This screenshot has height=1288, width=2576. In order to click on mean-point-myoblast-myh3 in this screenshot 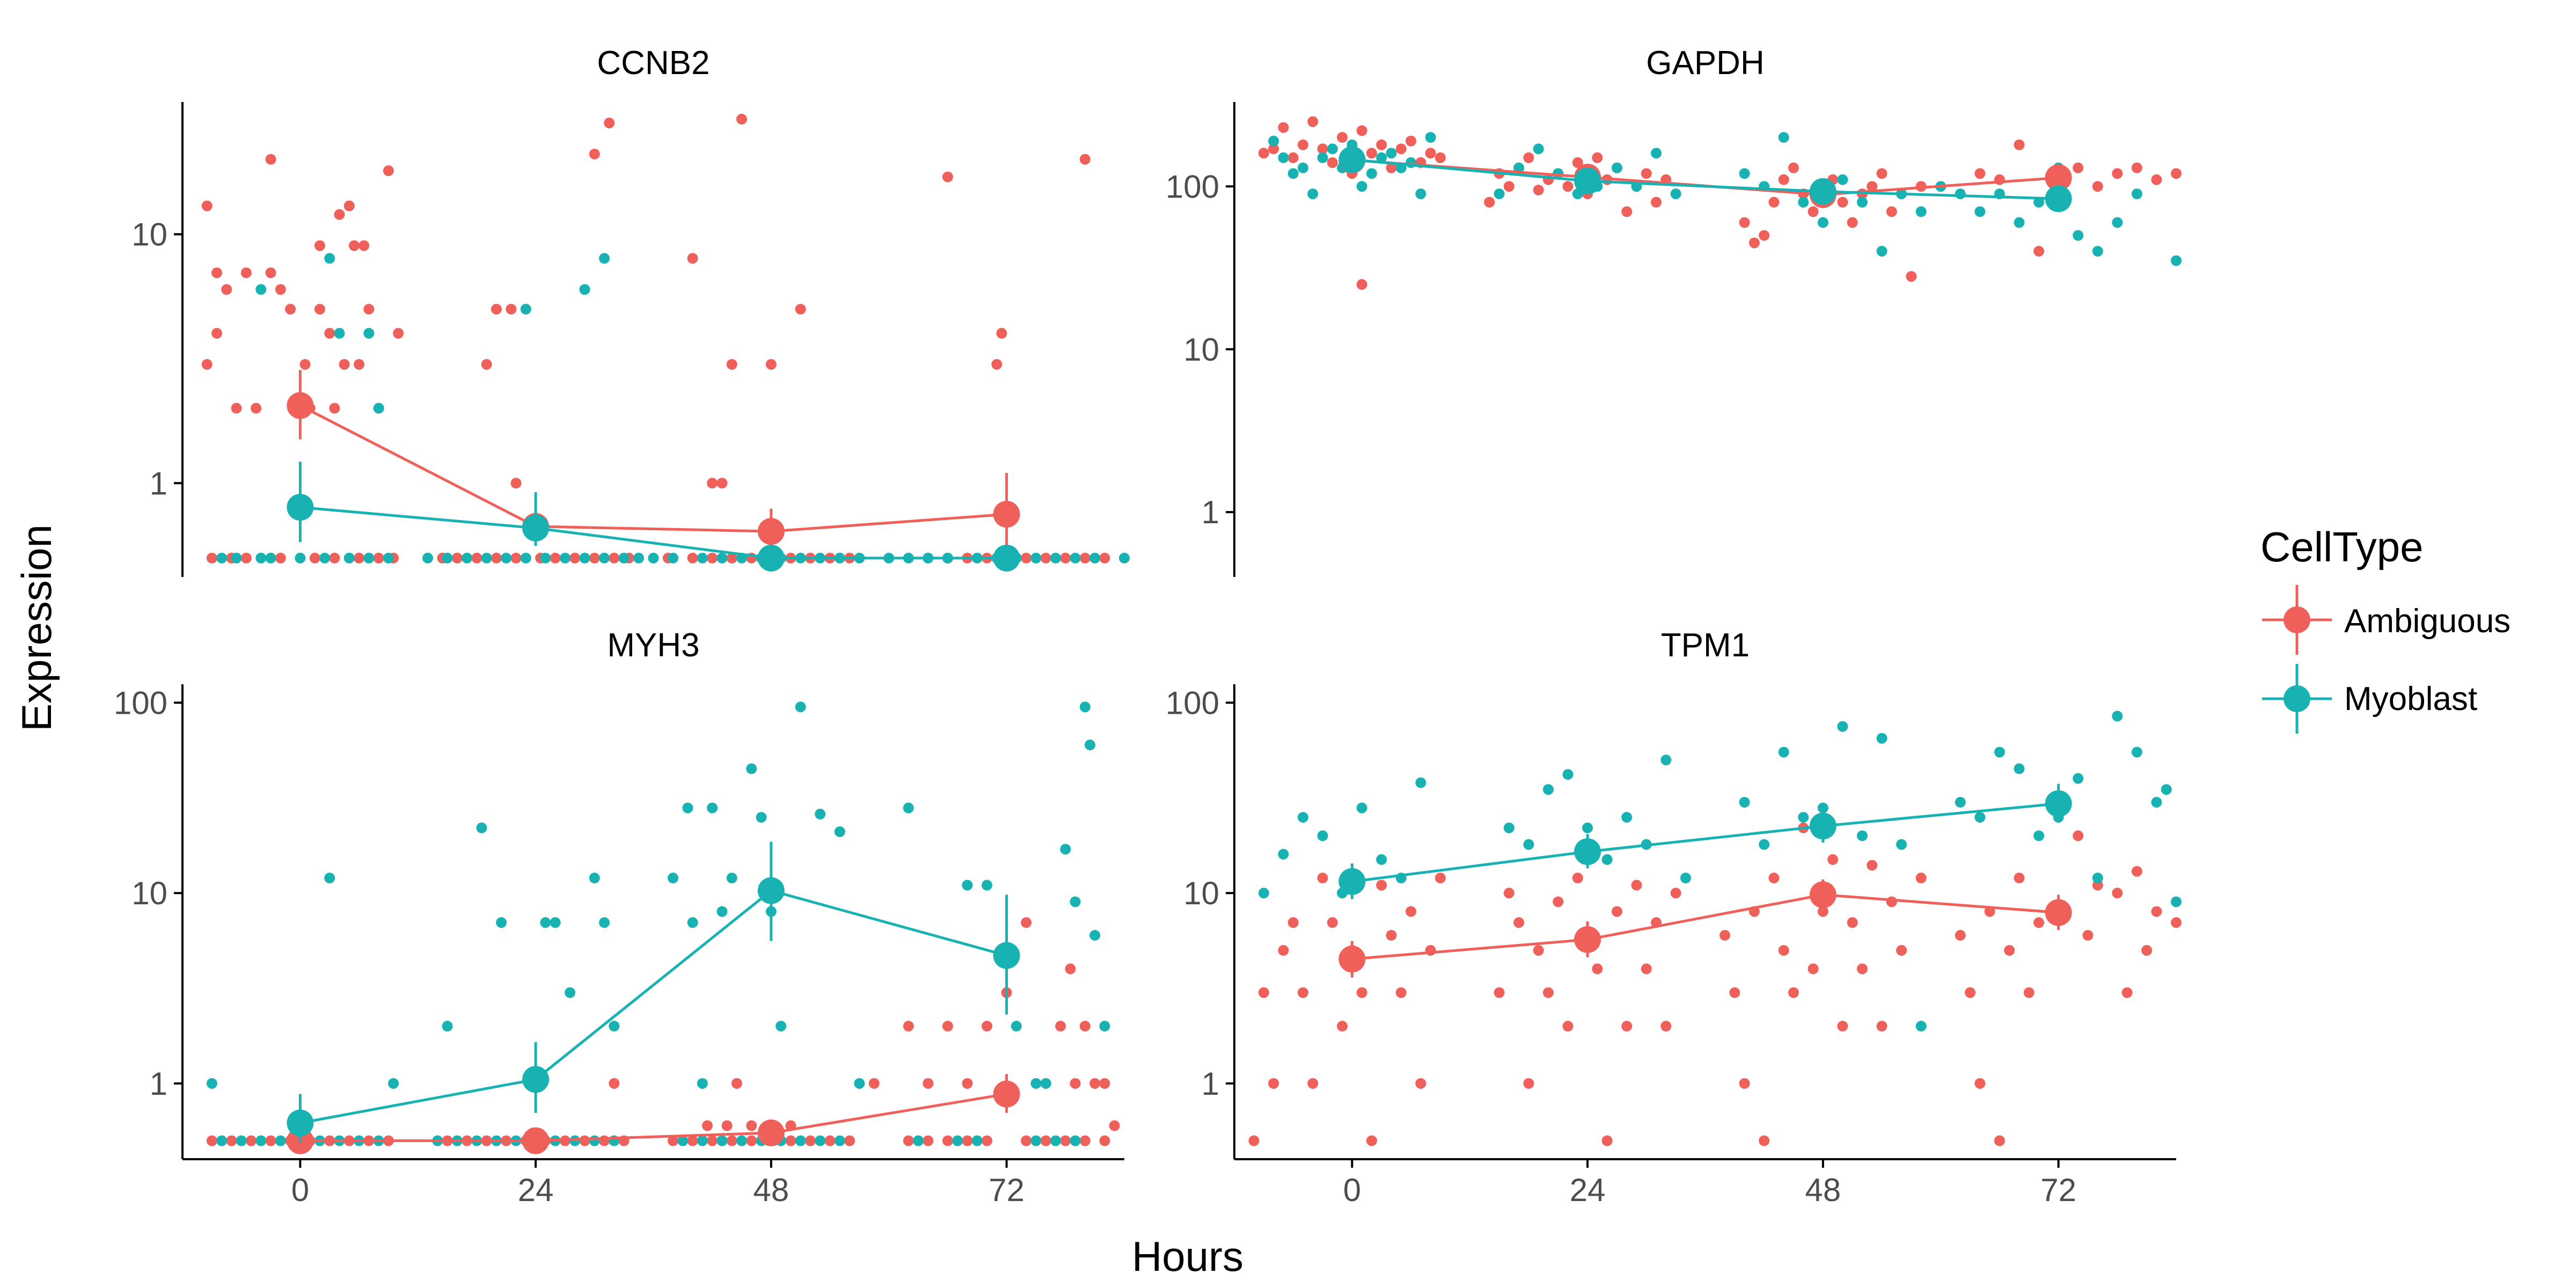, I will do `click(771, 890)`.